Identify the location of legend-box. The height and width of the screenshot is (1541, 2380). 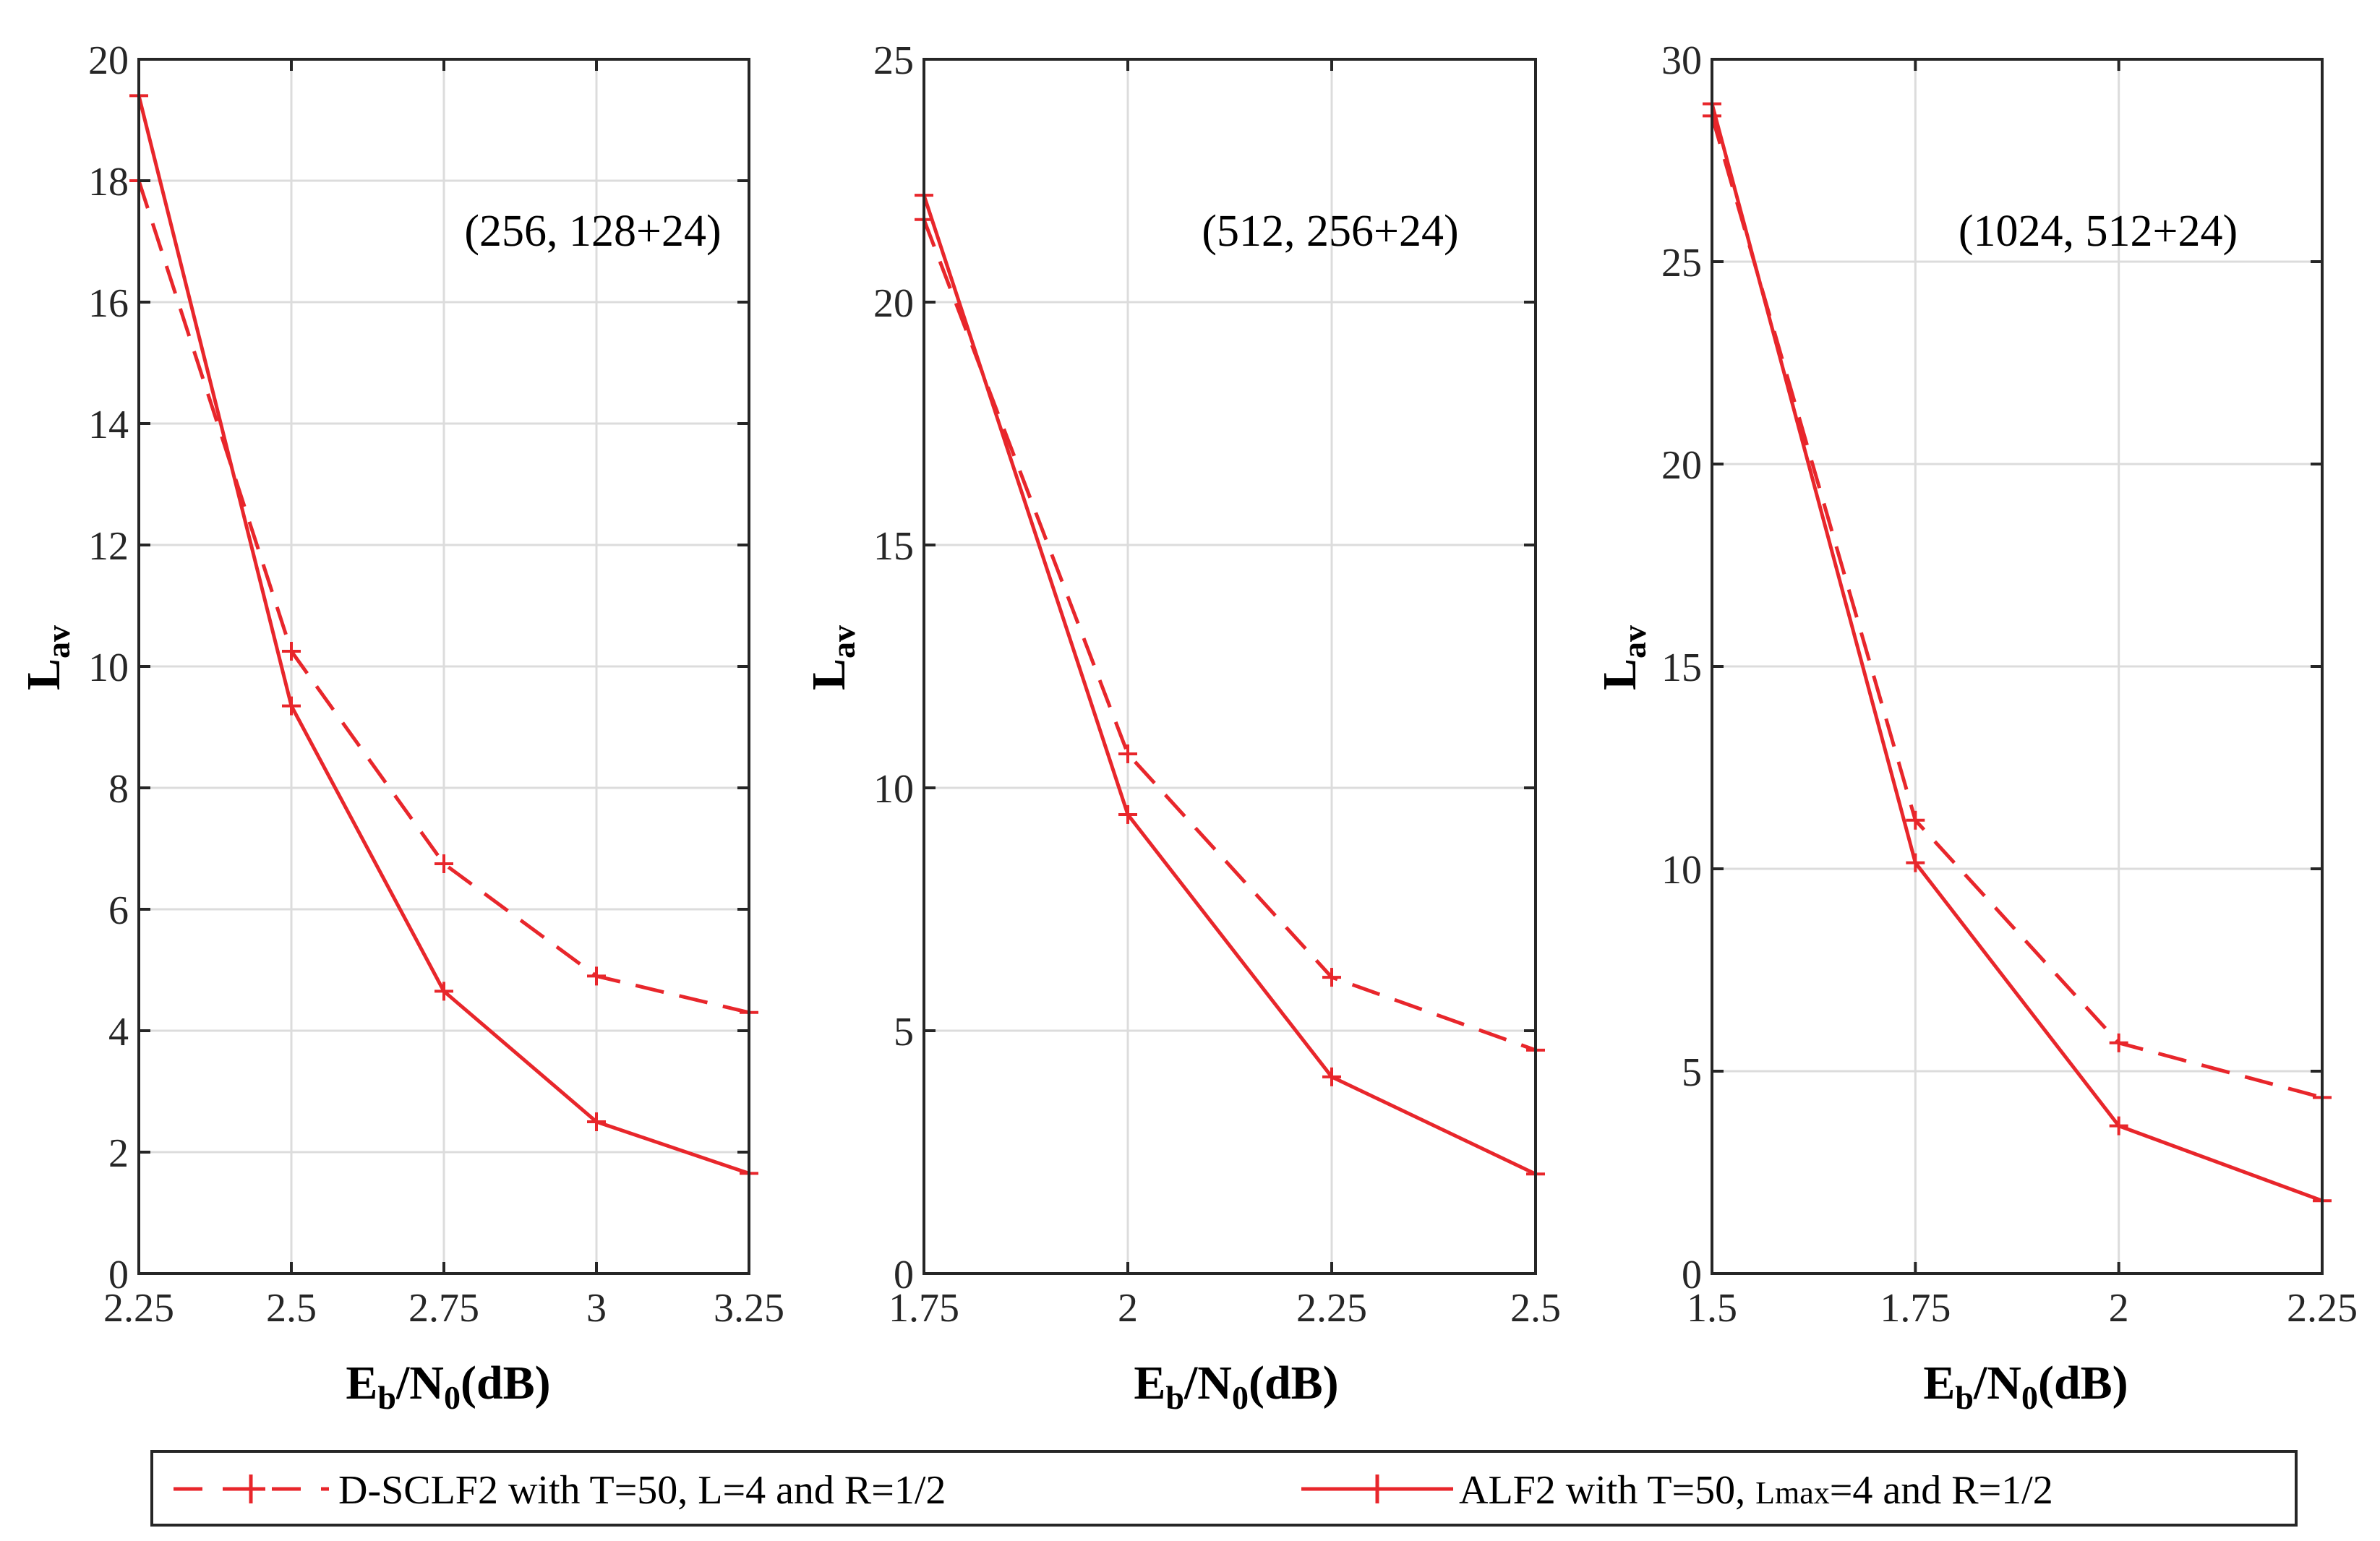
(1224, 1488).